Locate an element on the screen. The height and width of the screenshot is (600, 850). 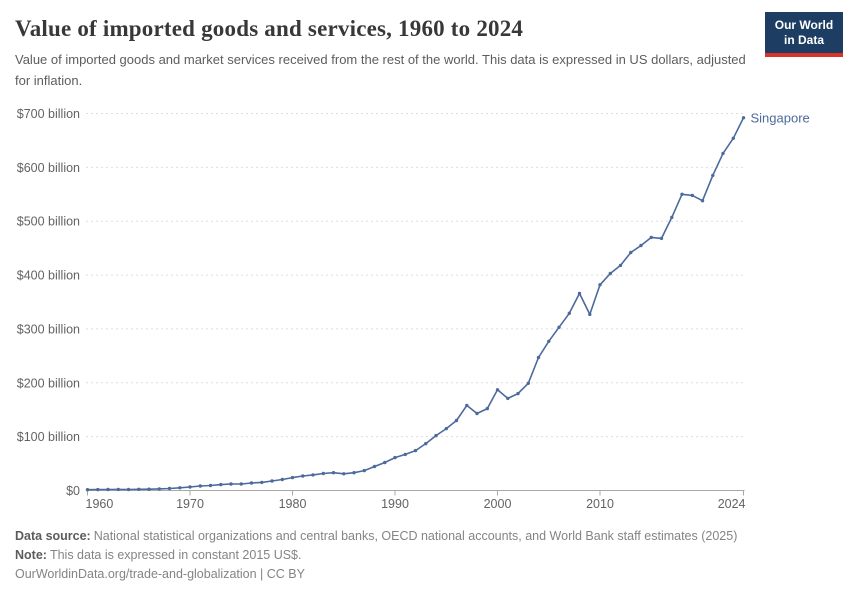
owid-logo-line1: Our World is located at coordinates (804, 25).